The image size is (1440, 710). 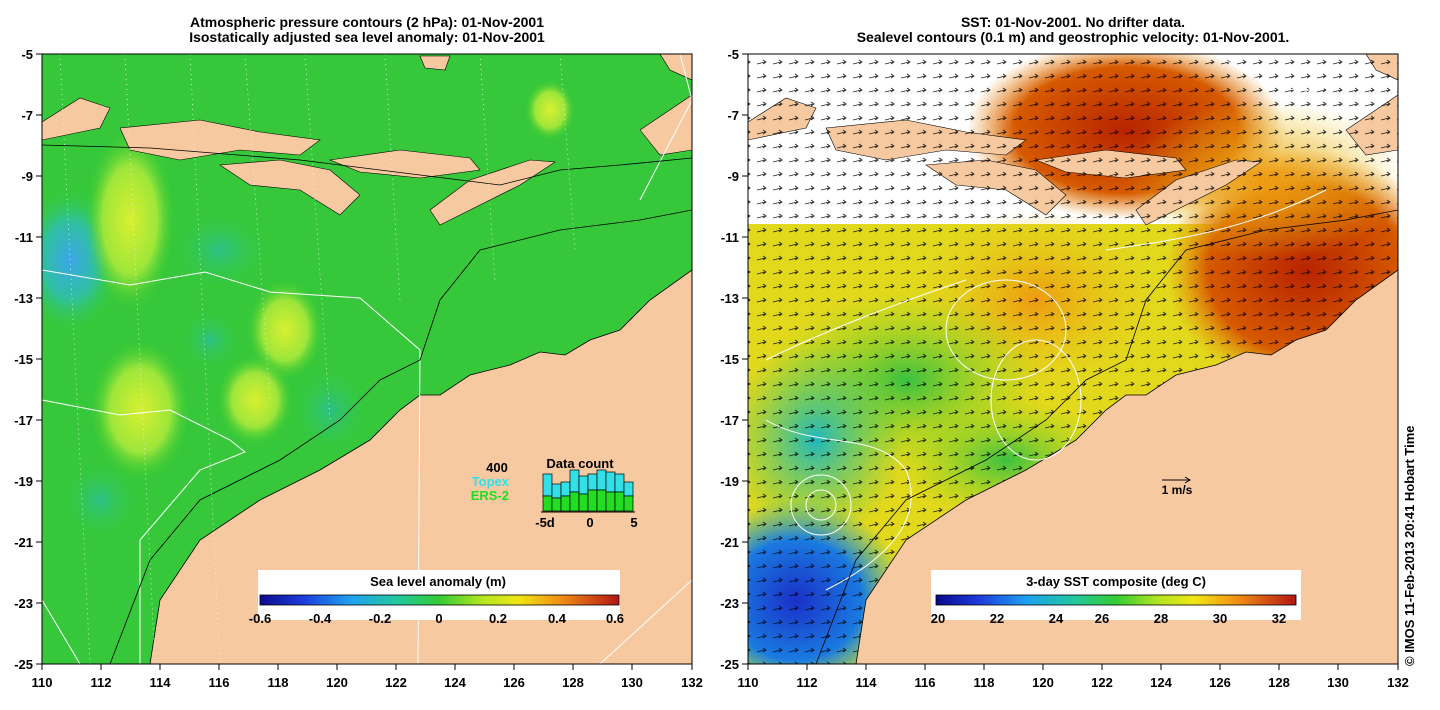 I want to click on left-y-axis: -5 -7 -9 -11 -13 -15 -17 -19 -21 -23 -25, so click(x=28, y=359).